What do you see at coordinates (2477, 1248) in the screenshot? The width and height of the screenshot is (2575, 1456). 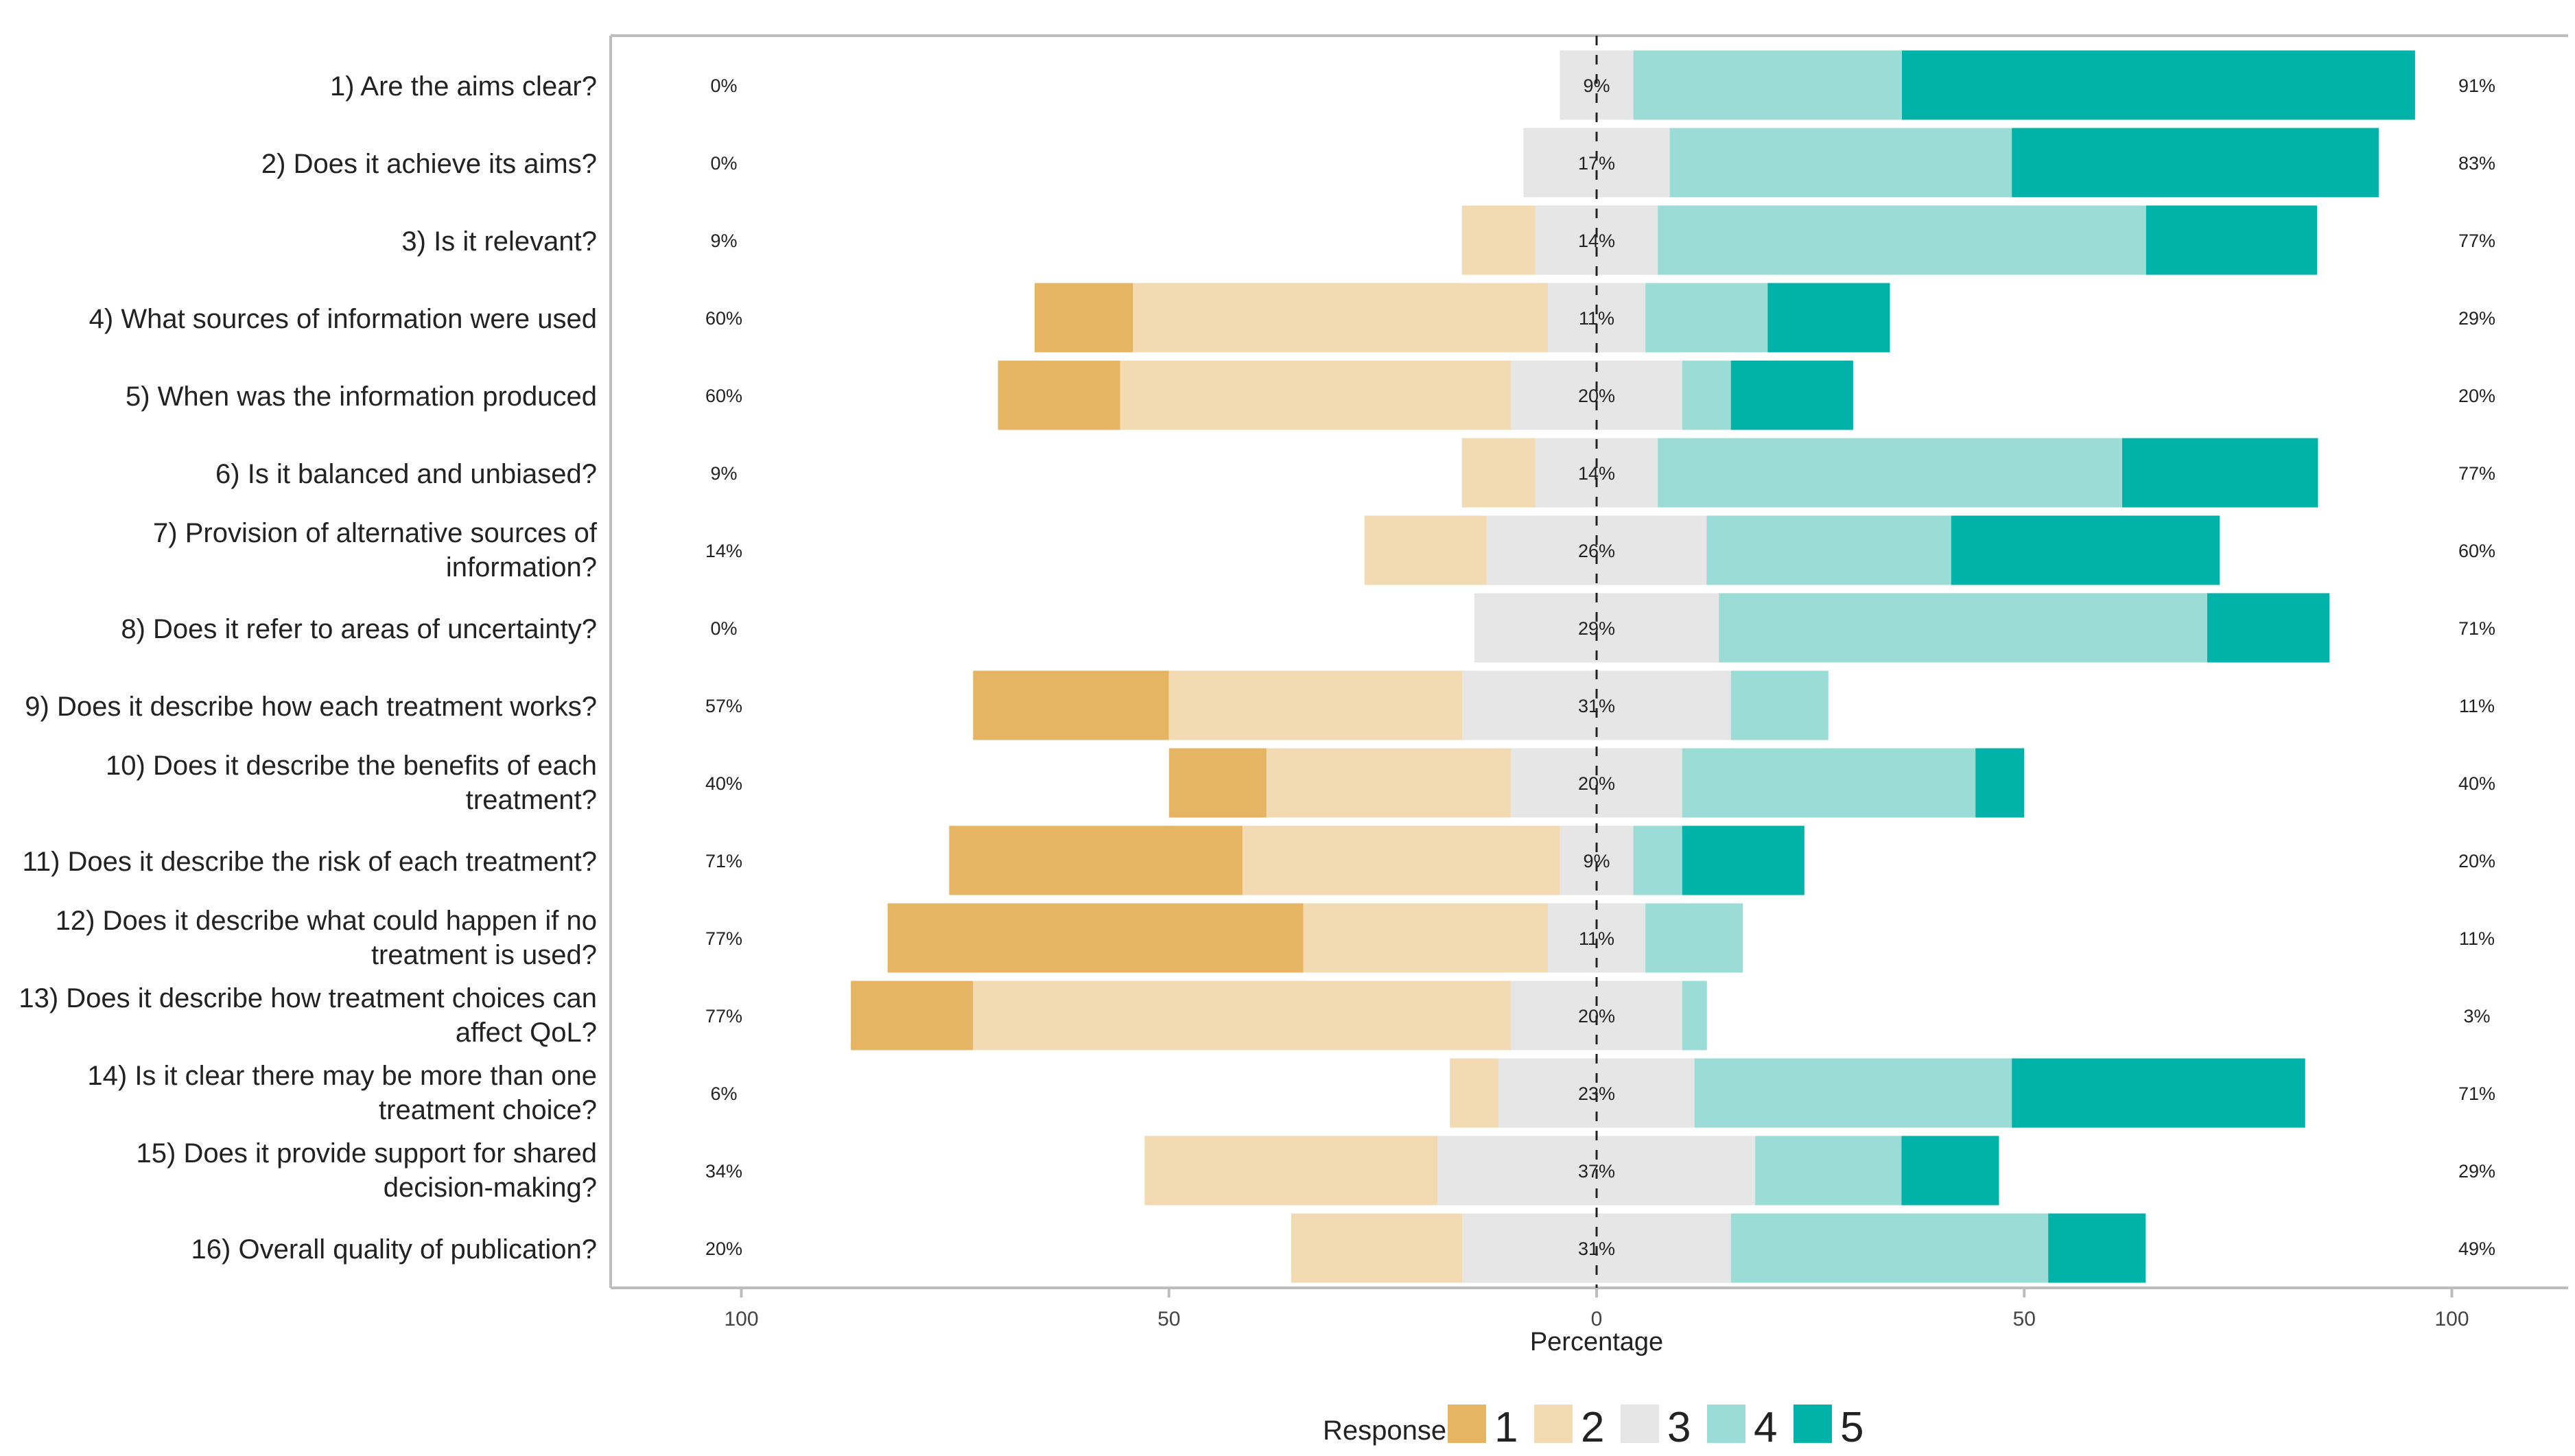 I see `right-percent-label-q16: 49%` at bounding box center [2477, 1248].